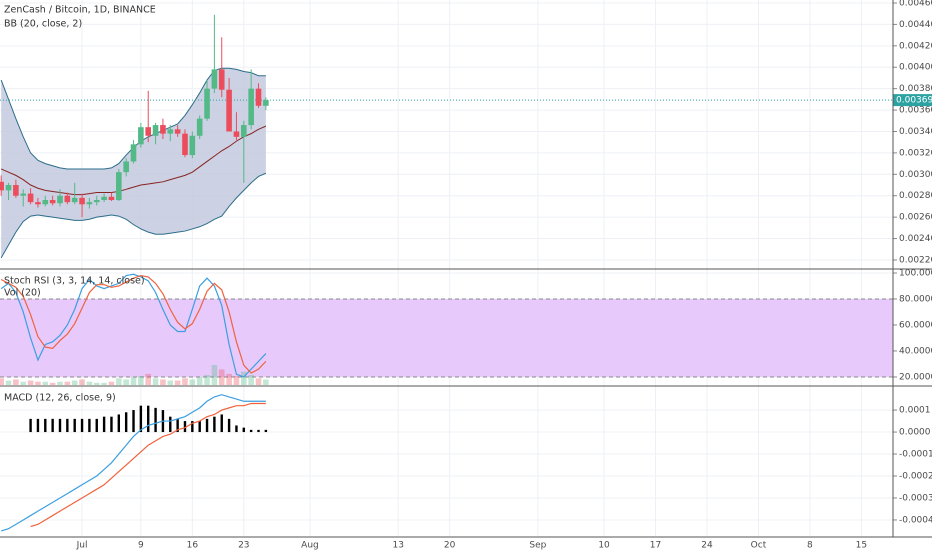 This screenshot has width=932, height=550. I want to click on chart-title: ZenCash / Bitcoin, 1D, BINANCE, so click(80, 10).